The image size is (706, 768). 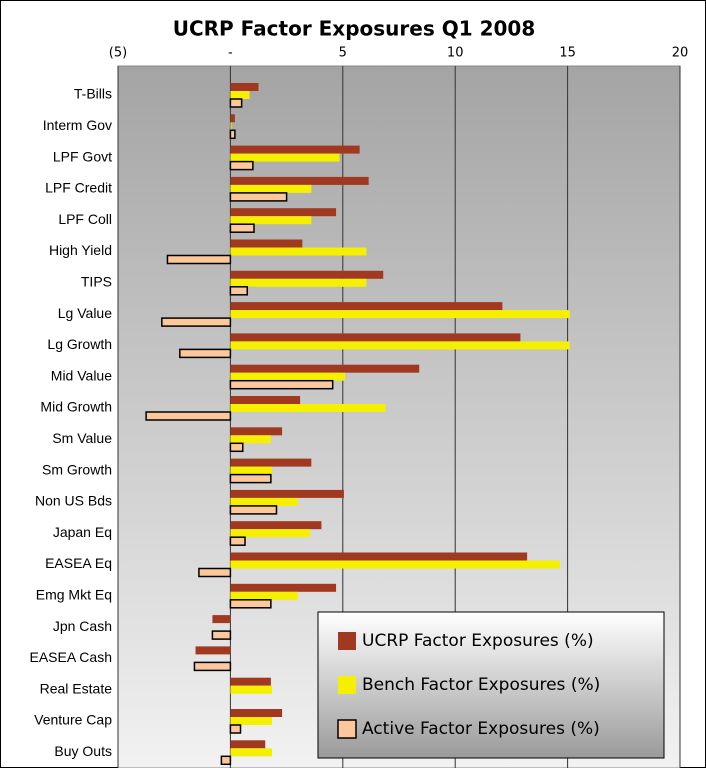 What do you see at coordinates (77, 125) in the screenshot?
I see `y-tick-label: Interm Gov` at bounding box center [77, 125].